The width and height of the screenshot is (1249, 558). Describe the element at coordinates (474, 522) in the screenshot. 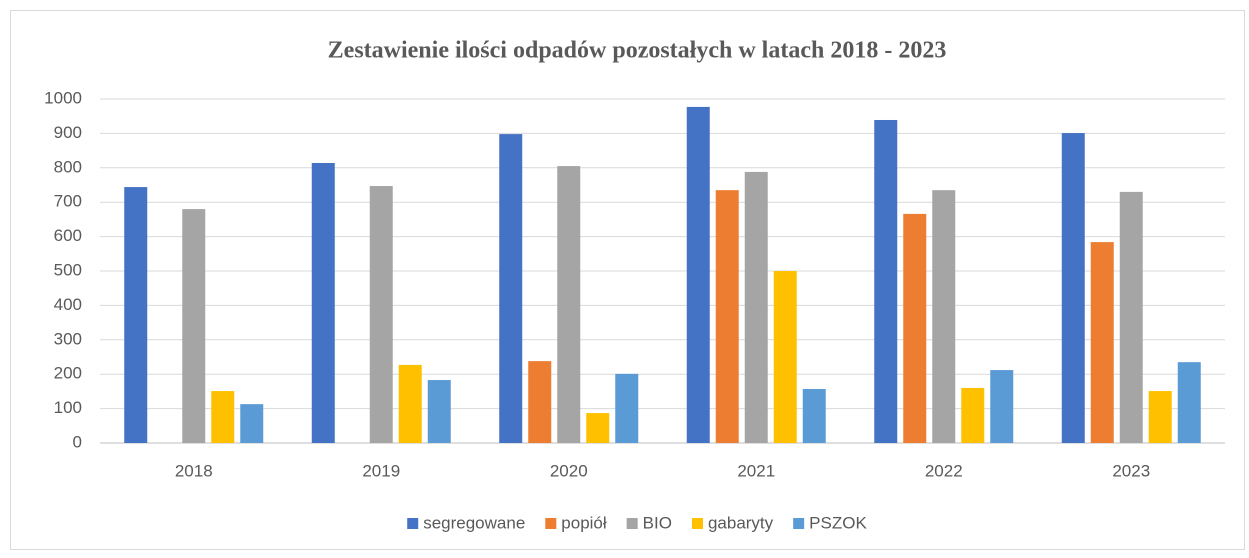

I see `legend-label: segregowane` at that location.